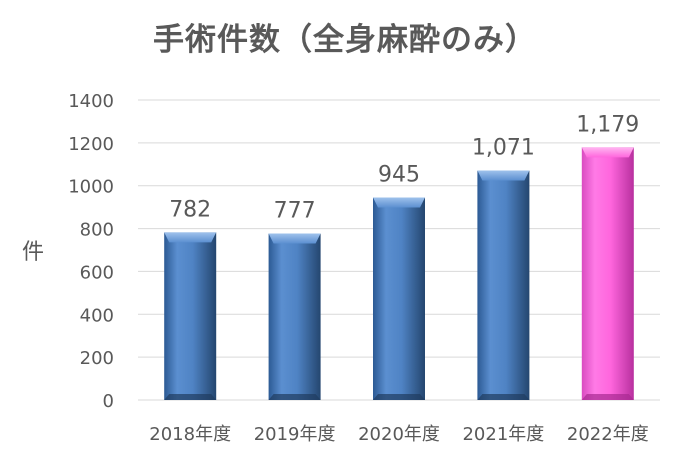 This screenshot has width=690, height=470. Describe the element at coordinates (399, 175) in the screenshot. I see `data-label: 945` at that location.